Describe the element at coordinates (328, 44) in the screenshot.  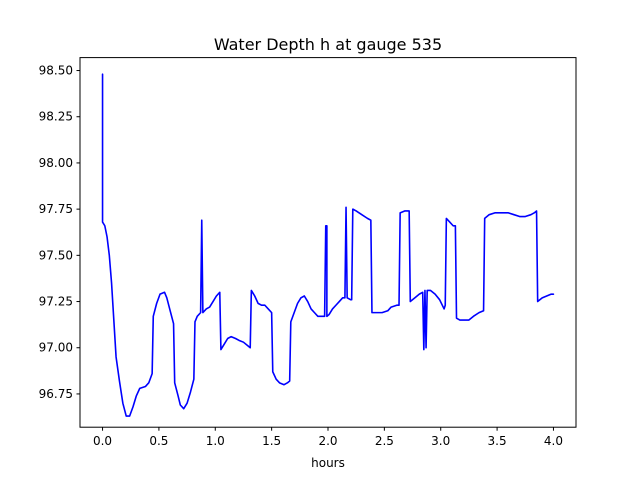
I see `chart-title: Water Depth h at gauge 535` at that location.